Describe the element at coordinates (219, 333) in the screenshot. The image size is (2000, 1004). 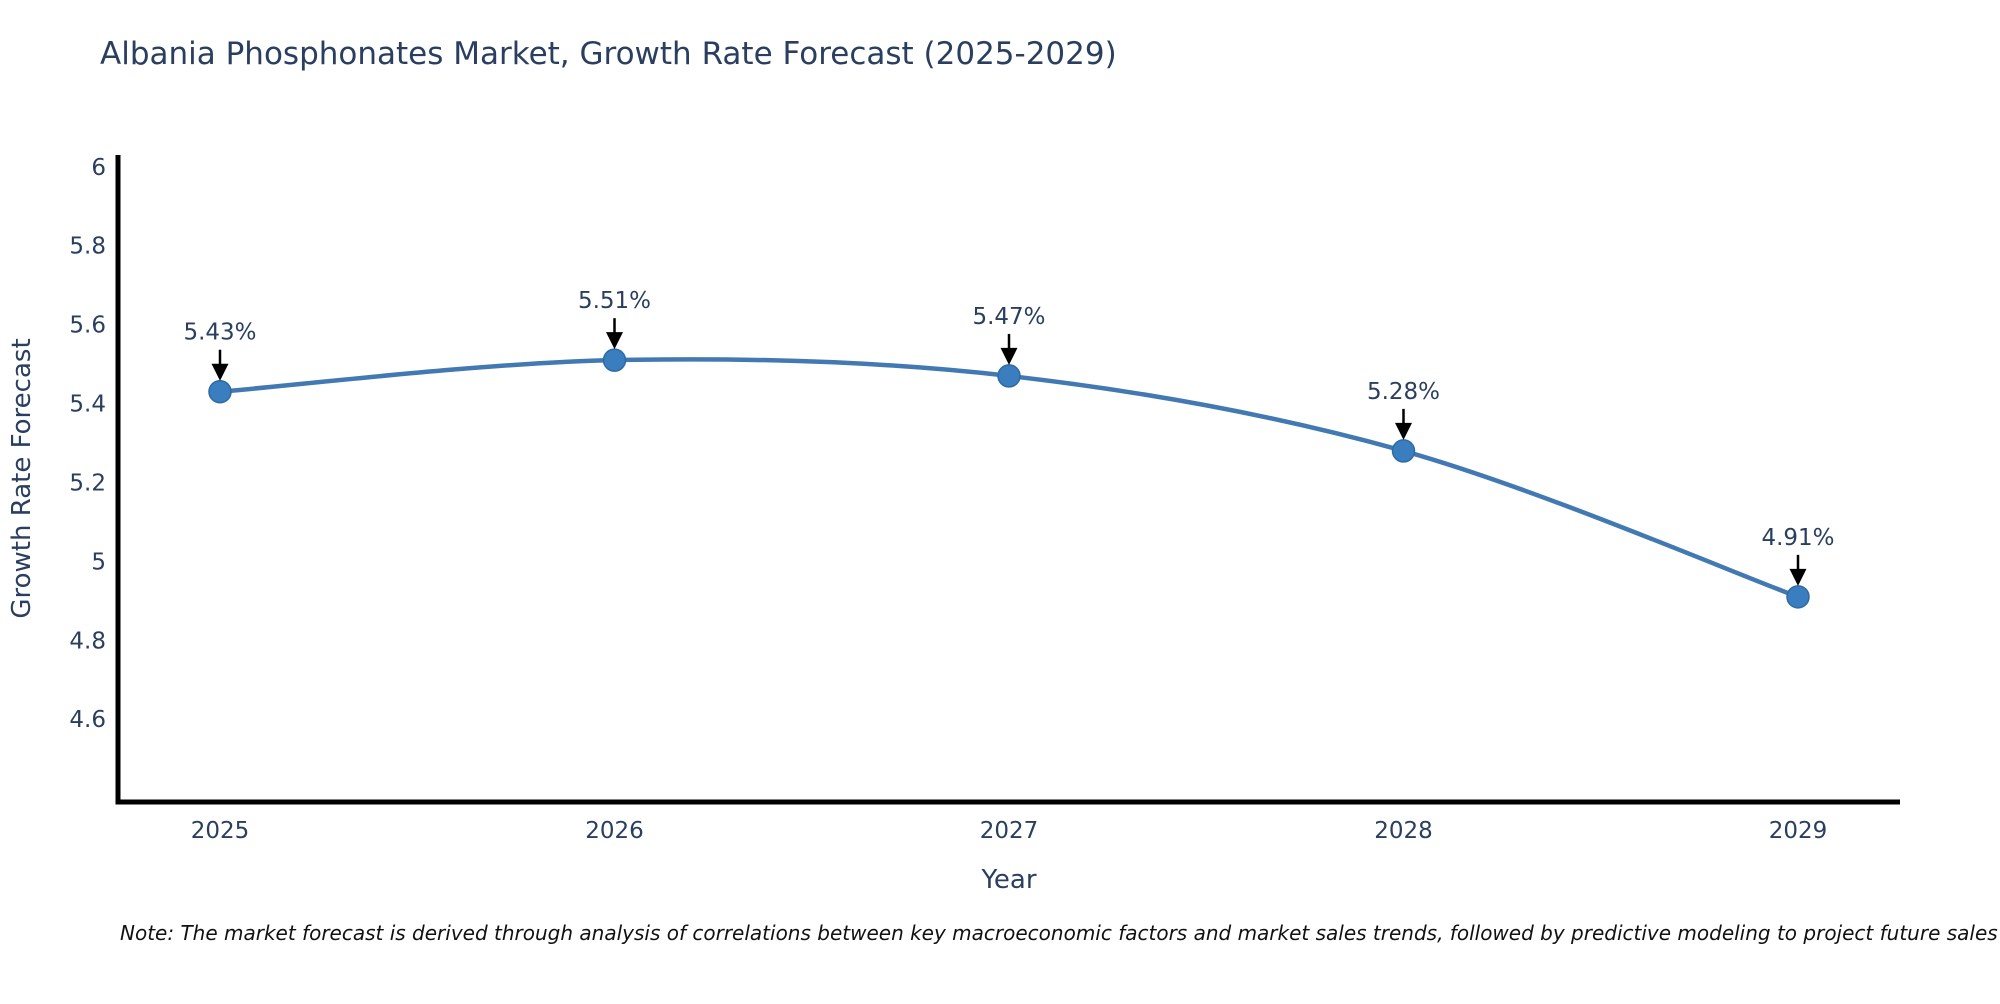
I see `annotation-label: 5.43%` at that location.